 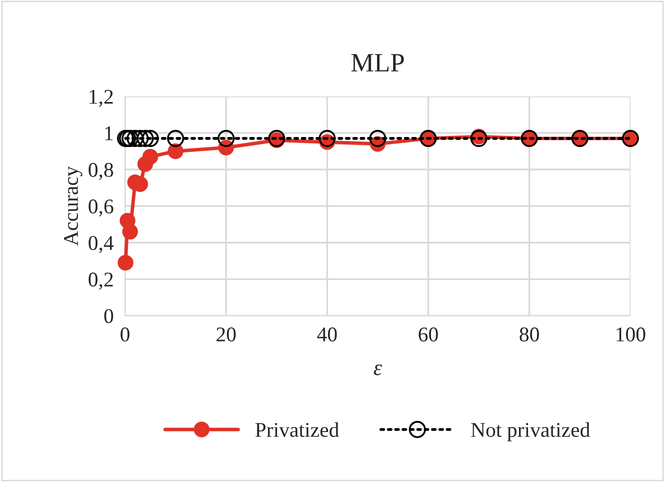 I want to click on y-tick-label: 0,8, so click(x=101, y=171).